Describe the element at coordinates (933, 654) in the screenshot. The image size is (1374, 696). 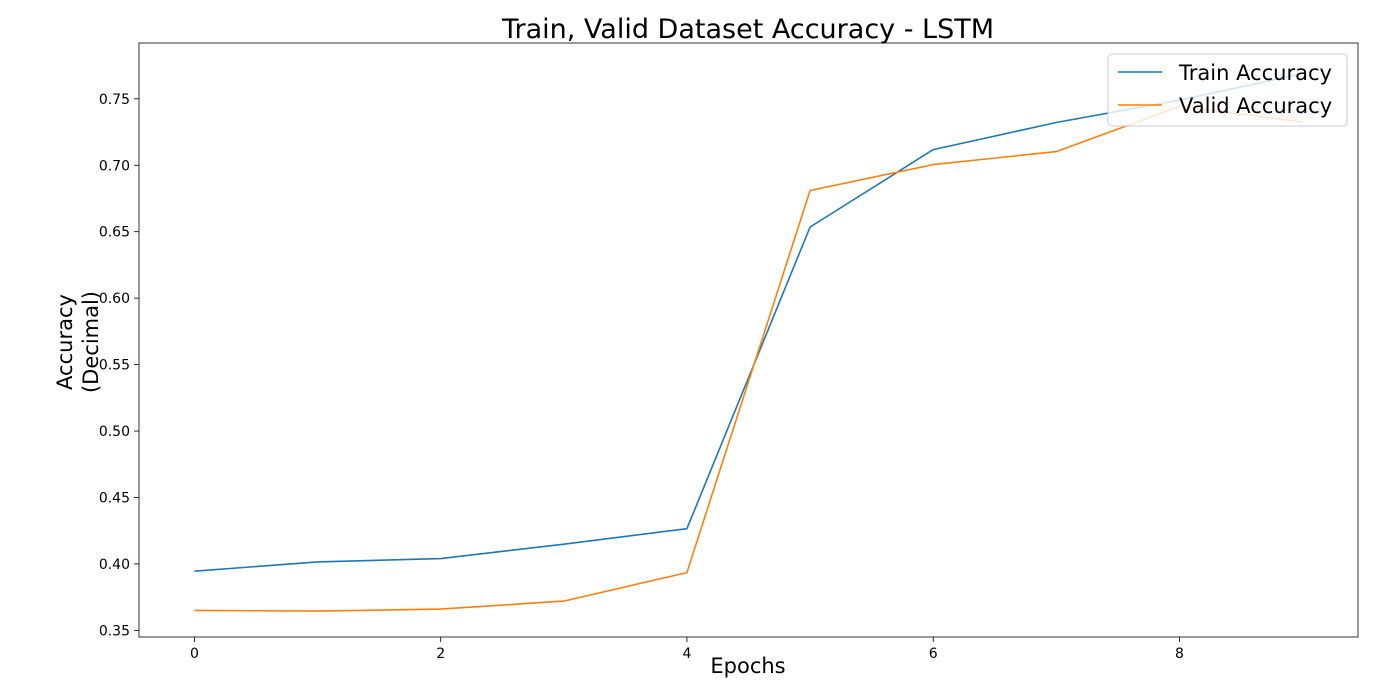
I see `x-tick-label: 6` at that location.